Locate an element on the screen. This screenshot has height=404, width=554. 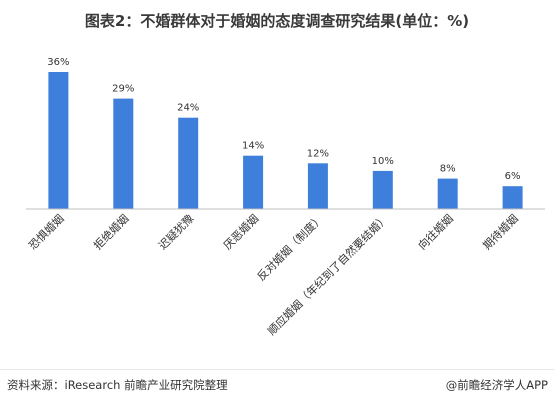
category-label-2: 拒绝婚姻 is located at coordinates (111, 231).